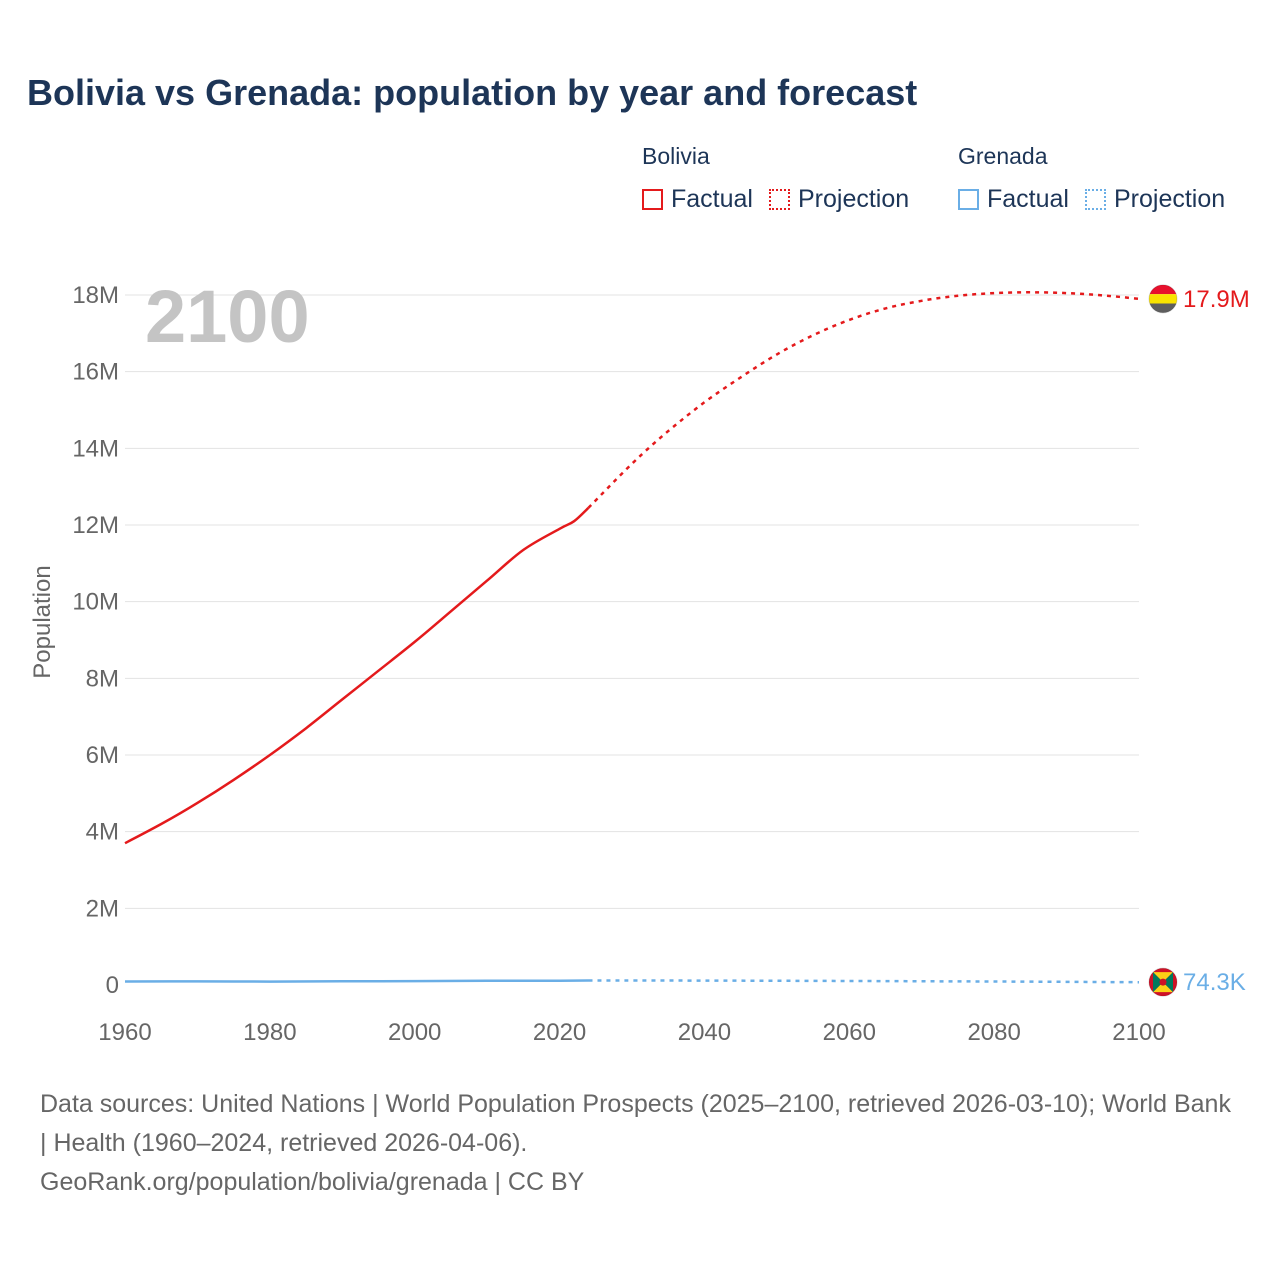 This screenshot has width=1280, height=1280. Describe the element at coordinates (1003, 156) in the screenshot. I see `legend-group-name: Grenada` at that location.